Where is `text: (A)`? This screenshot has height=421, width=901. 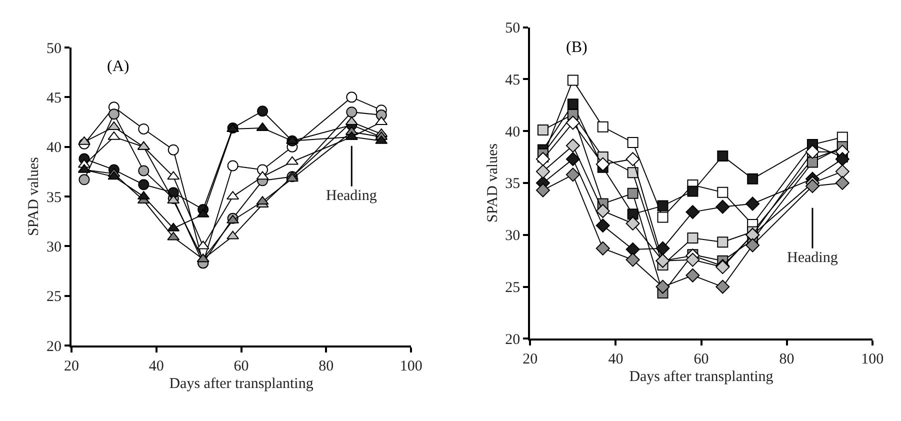 text: (A) is located at coordinates (118, 66).